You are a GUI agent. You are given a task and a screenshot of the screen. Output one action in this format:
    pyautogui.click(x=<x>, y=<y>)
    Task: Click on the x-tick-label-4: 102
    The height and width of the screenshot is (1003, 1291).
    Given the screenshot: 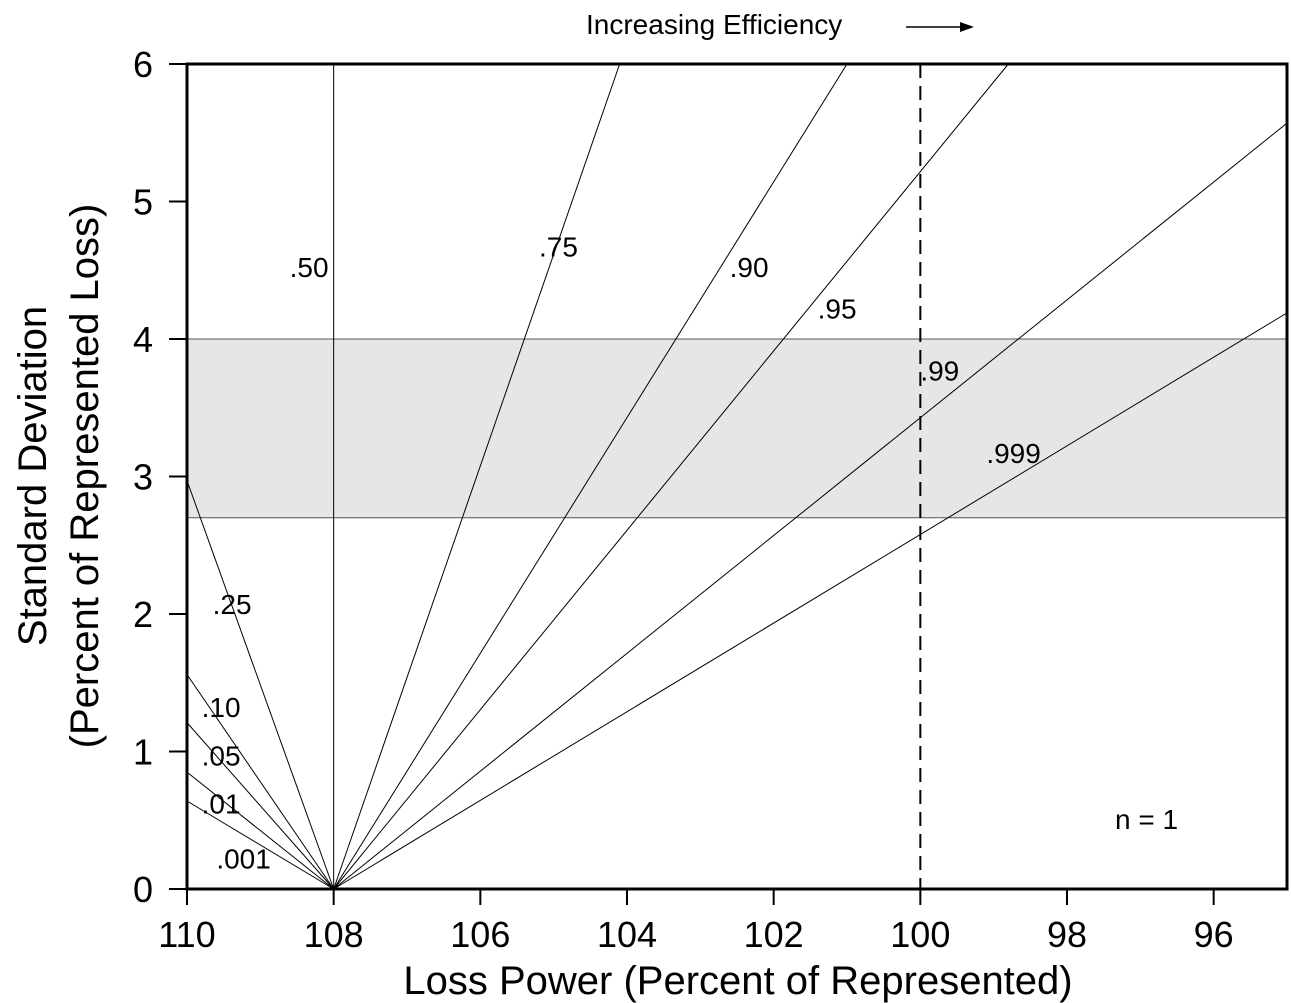 What is the action you would take?
    pyautogui.click(x=774, y=934)
    